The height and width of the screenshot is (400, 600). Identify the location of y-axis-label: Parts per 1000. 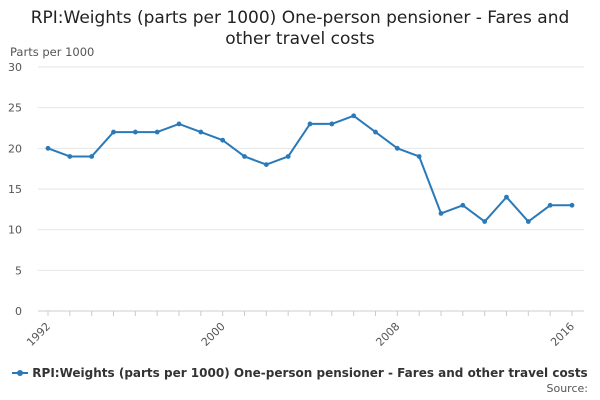
(52, 52).